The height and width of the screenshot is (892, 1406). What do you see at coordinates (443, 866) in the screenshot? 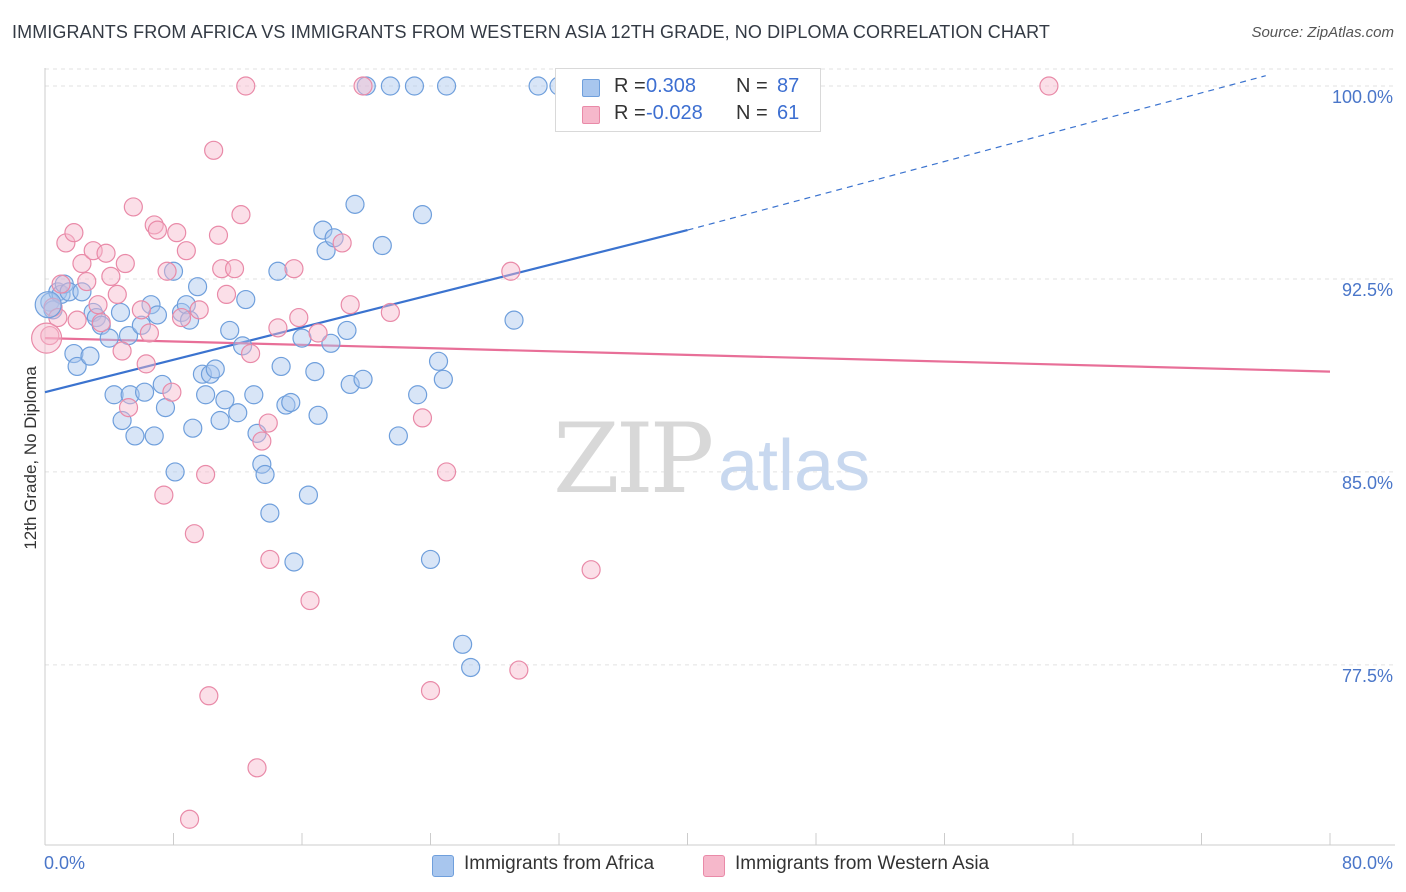
I see `series-swatch-africa` at bounding box center [443, 866].